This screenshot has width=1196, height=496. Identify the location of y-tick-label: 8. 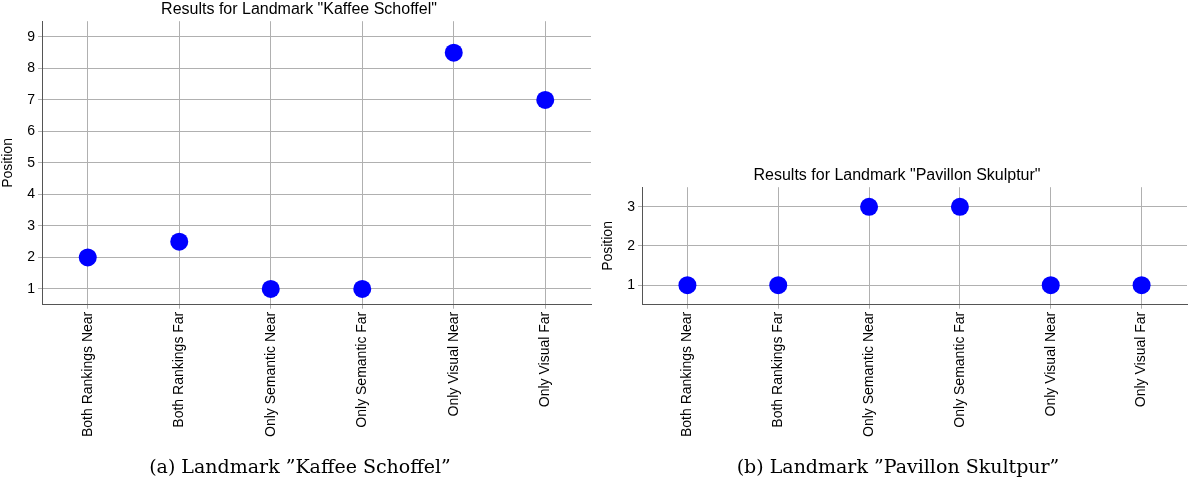
(31, 67).